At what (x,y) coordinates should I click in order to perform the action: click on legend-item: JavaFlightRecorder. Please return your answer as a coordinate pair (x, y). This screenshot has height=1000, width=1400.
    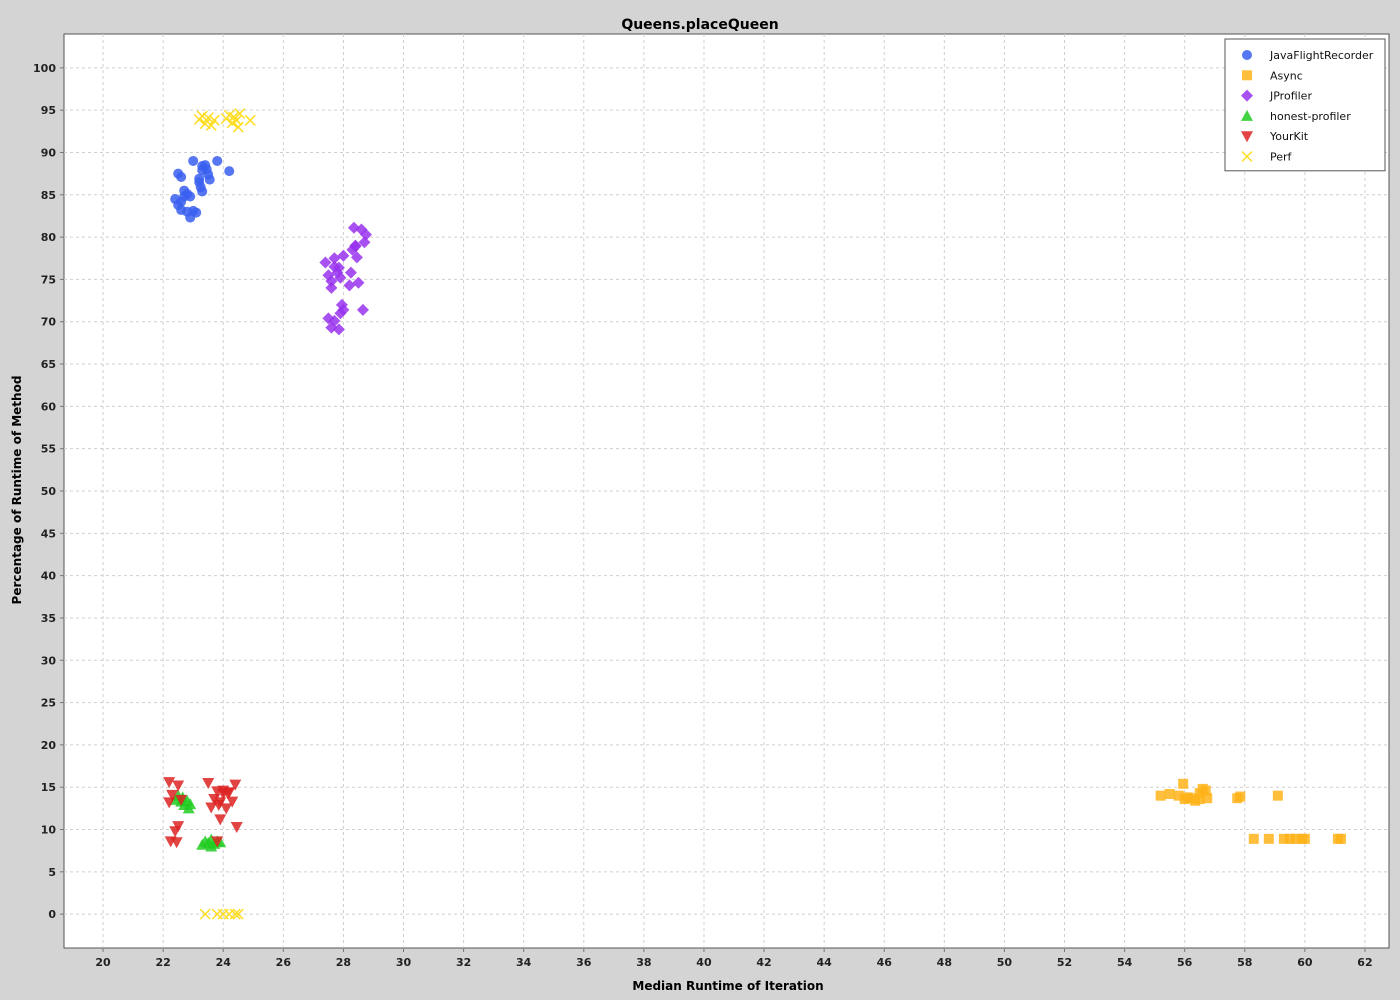
    Looking at the image, I should click on (1308, 55).